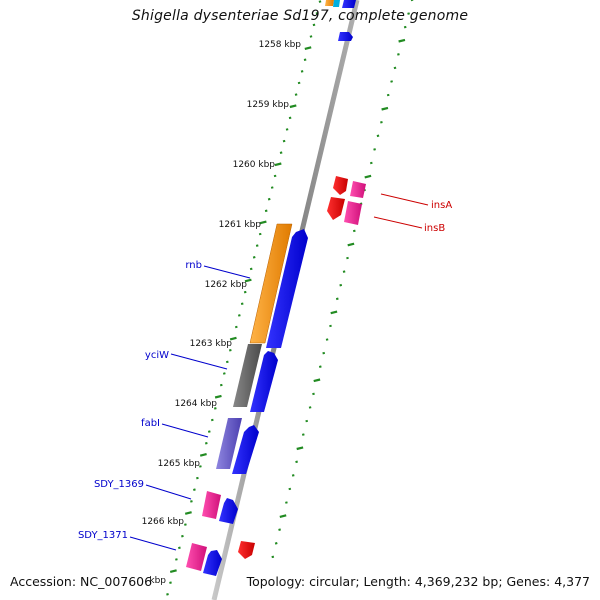  Describe the element at coordinates (349, 4) in the screenshot. I see `top-blue-feature` at that location.